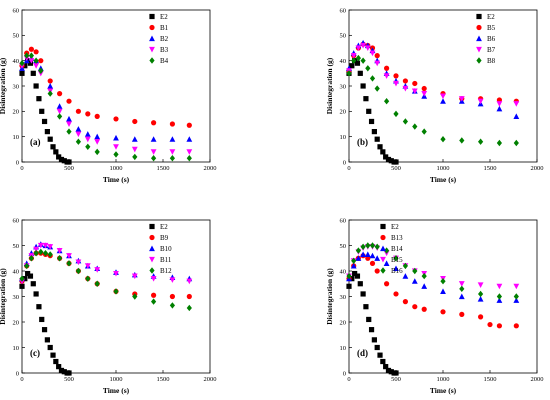 The width and height of the screenshot is (550, 400). I want to click on legend-label: B14, so click(397, 249).